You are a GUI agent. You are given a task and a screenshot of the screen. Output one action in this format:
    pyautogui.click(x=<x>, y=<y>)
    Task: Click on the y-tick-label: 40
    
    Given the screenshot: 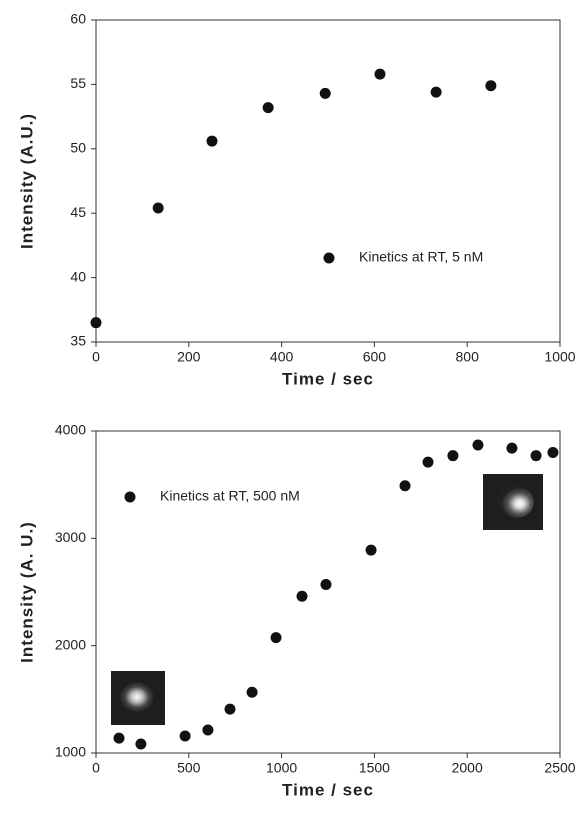 What is the action you would take?
    pyautogui.click(x=78, y=276)
    